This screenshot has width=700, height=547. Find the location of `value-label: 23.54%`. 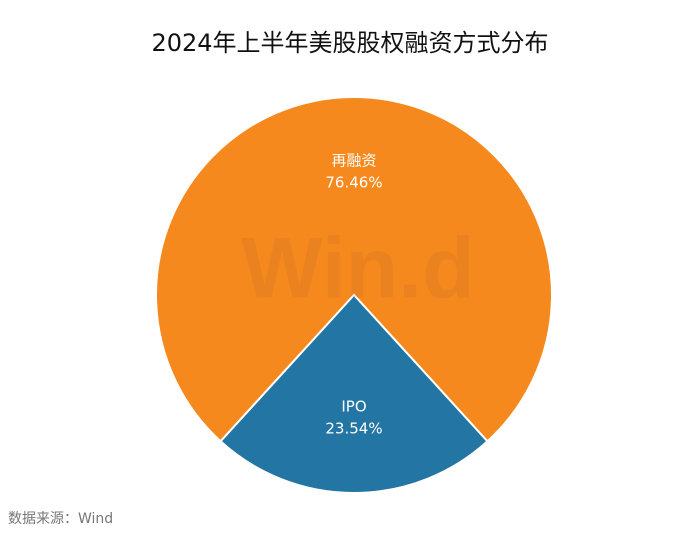

value-label: 23.54% is located at coordinates (353, 428).